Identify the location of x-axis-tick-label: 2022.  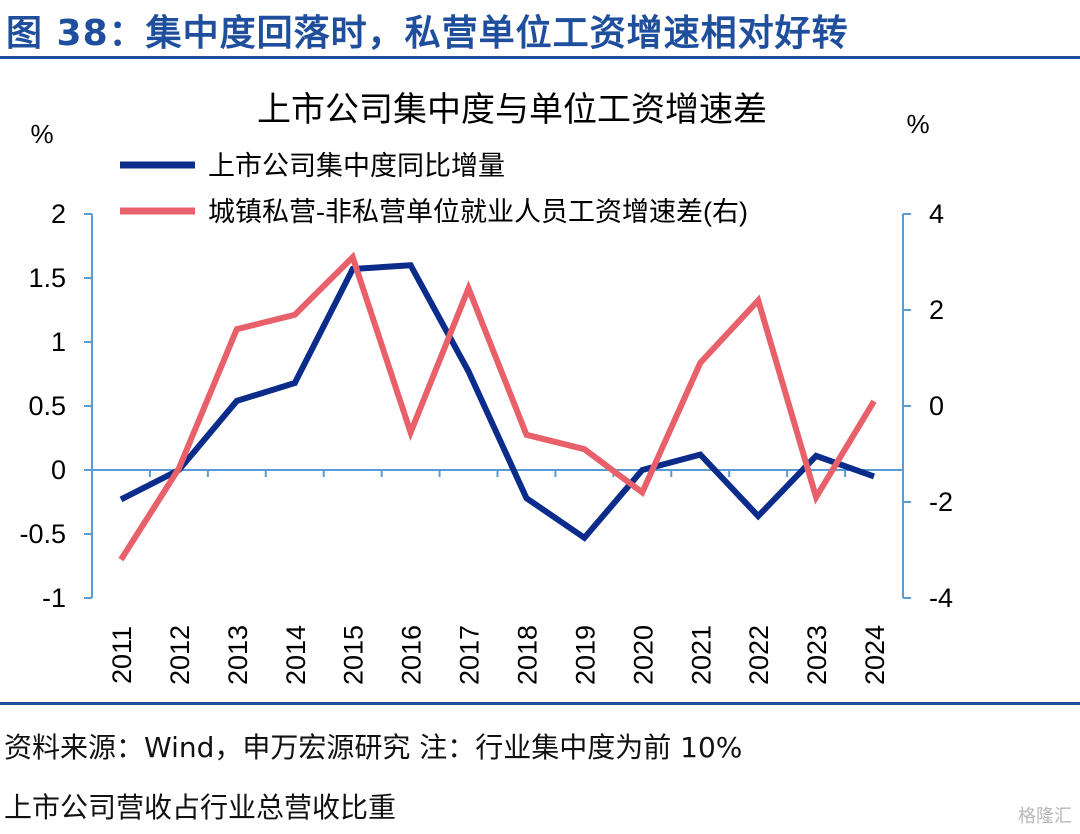
(759, 655).